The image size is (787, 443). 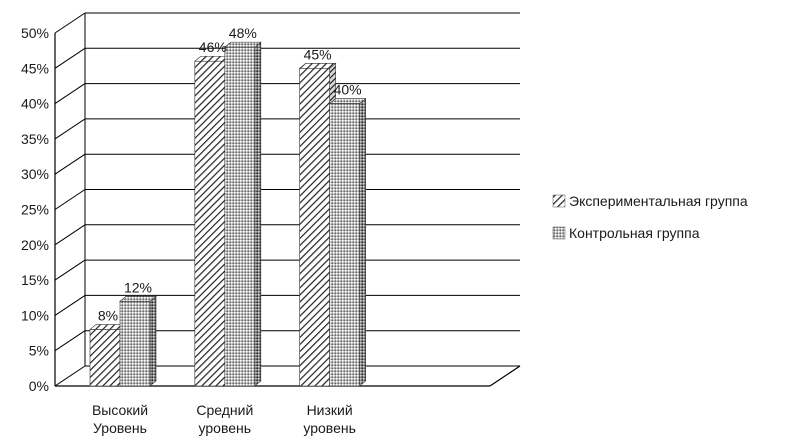 I want to click on legend-label: Контрольная группа, so click(x=634, y=233).